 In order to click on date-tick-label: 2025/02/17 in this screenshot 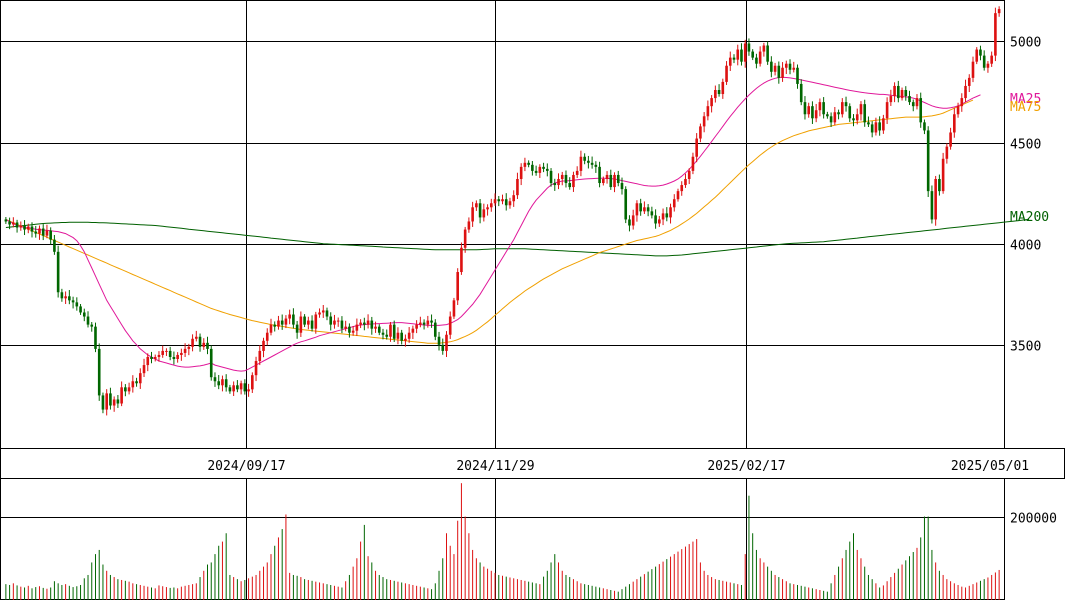, I will do `click(746, 466)`.